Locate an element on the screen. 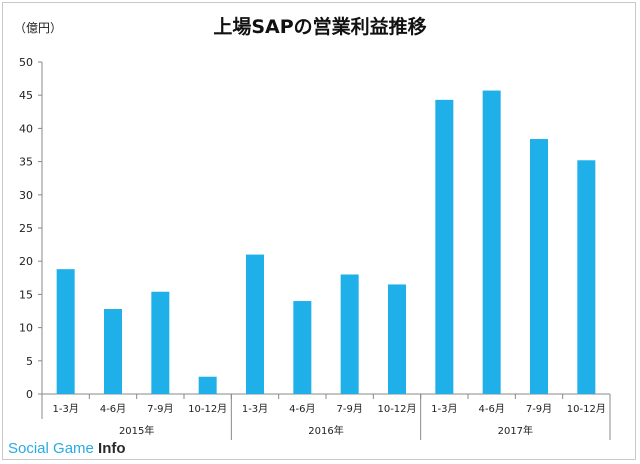  y-tick-label: 30 is located at coordinates (26, 195).